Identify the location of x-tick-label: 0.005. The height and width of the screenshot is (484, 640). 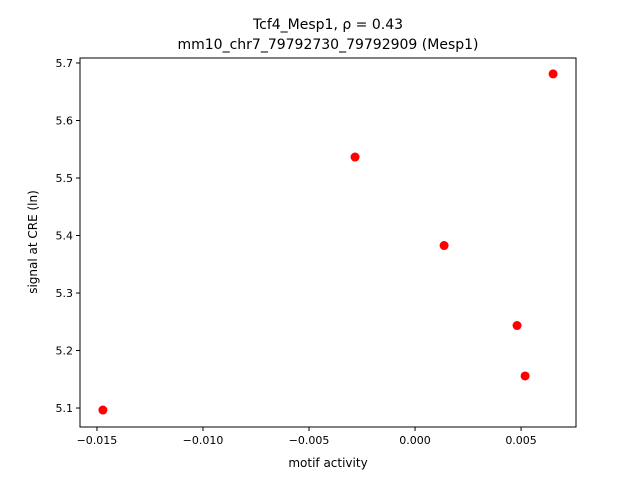
(521, 440).